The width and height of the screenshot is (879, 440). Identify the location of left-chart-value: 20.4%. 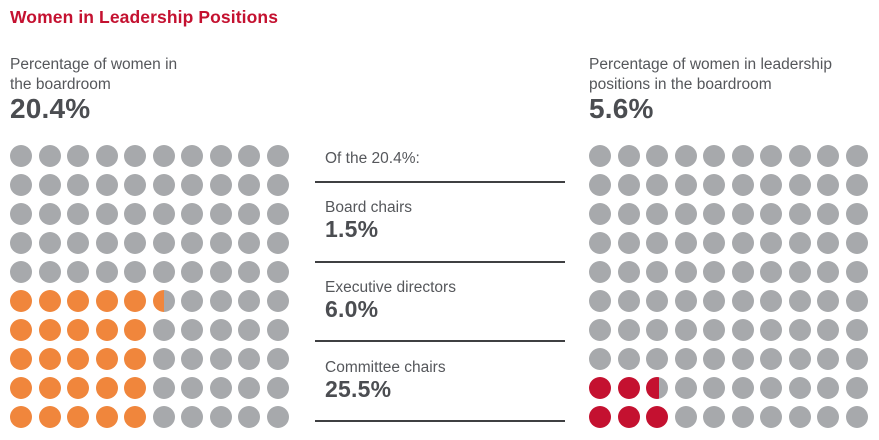
(50, 108).